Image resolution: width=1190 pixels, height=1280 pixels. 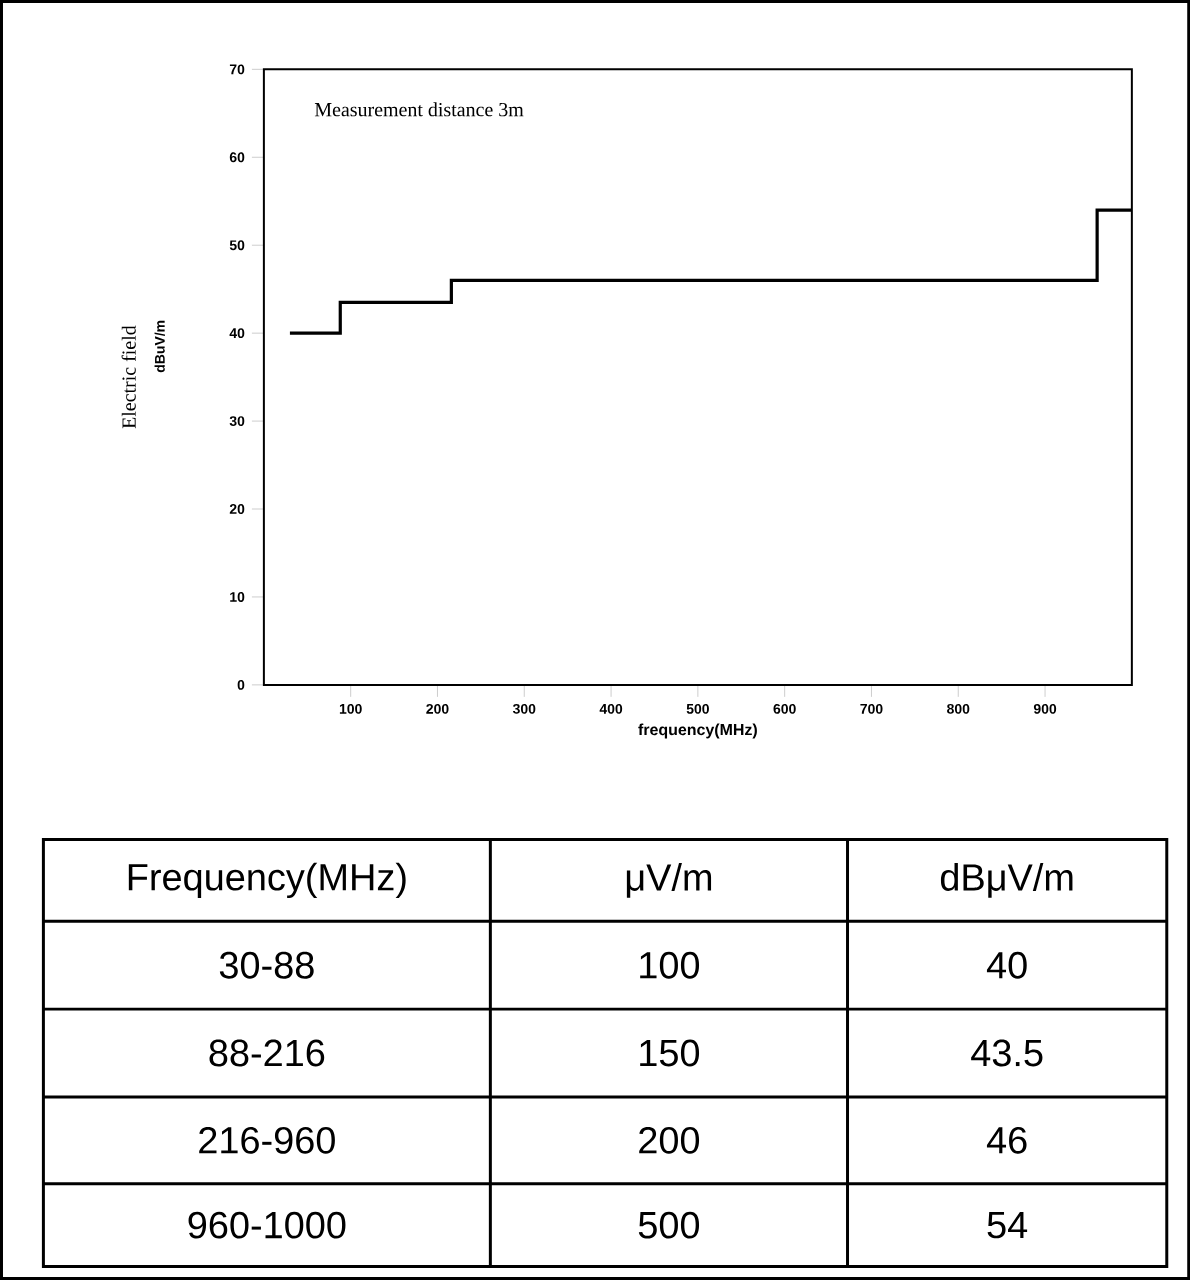 What do you see at coordinates (668, 1225) in the screenshot?
I see `text: 500` at bounding box center [668, 1225].